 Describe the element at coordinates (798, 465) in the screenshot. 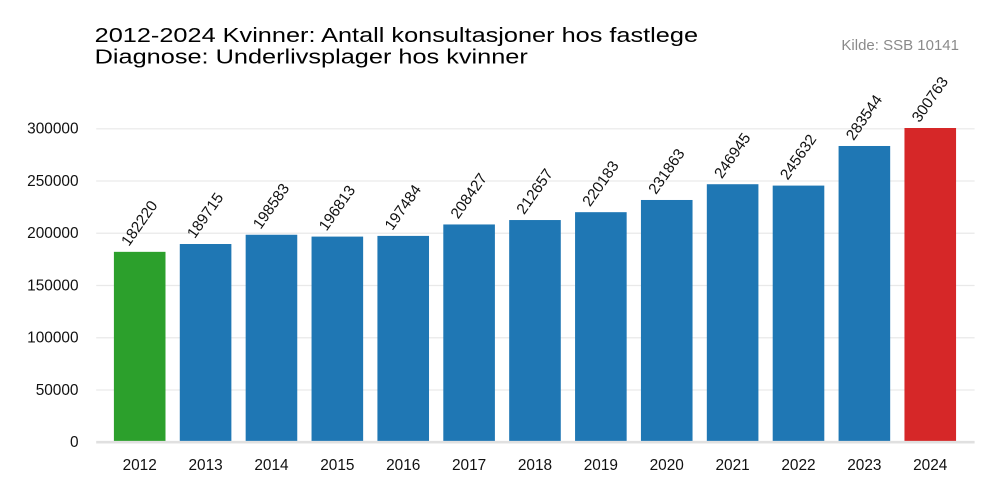

I see `svg-text: 2022` at that location.